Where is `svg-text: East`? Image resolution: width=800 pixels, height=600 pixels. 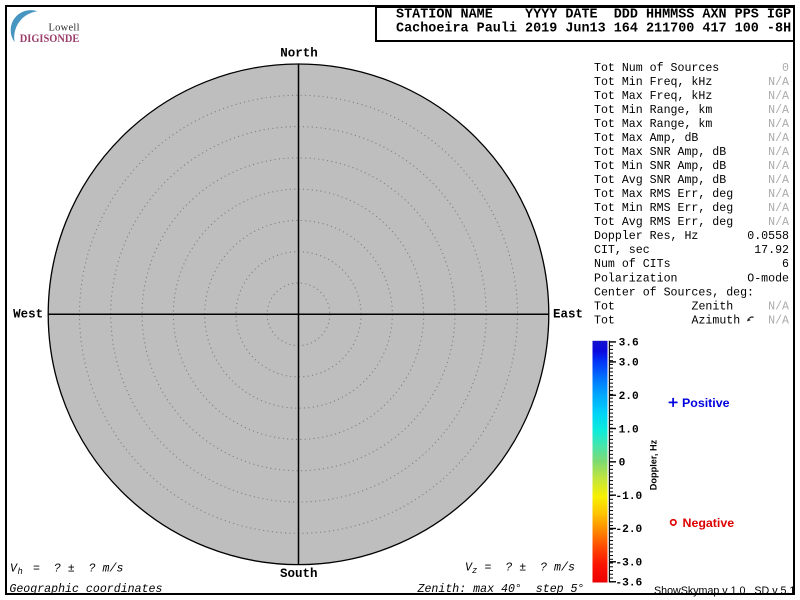 svg-text: East is located at coordinates (568, 315).